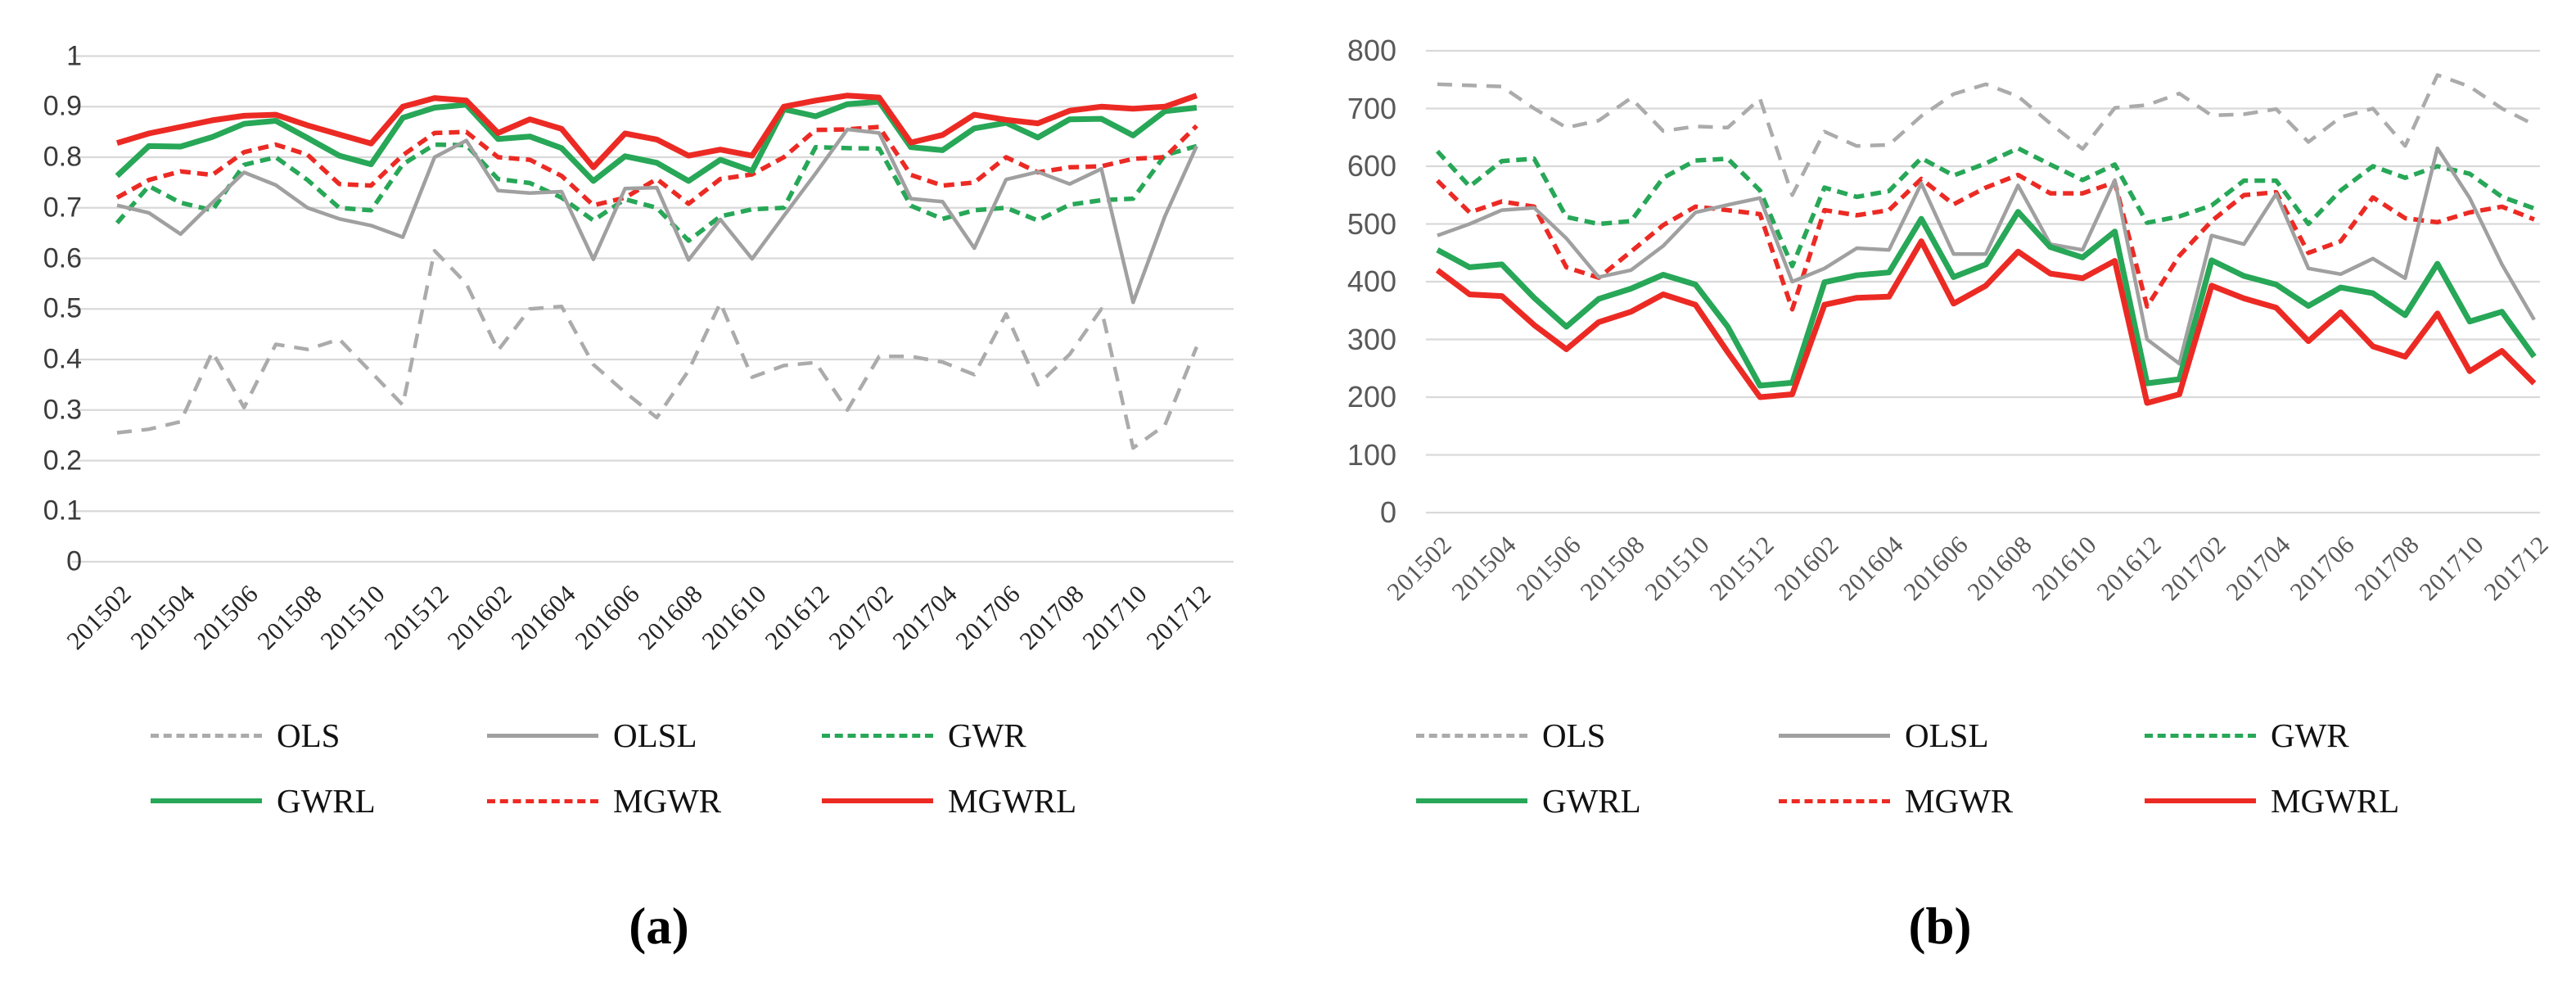 The height and width of the screenshot is (990, 2576). I want to click on y-tick-label: 600, so click(1371, 166).